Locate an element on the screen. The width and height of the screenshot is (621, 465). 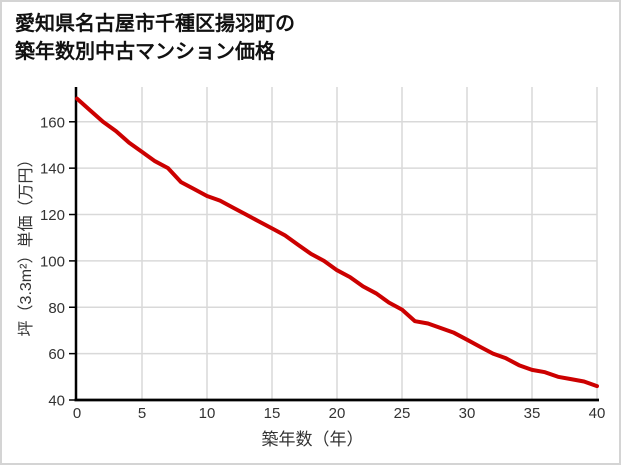
y-tick-label: 120 is located at coordinates (52, 215).